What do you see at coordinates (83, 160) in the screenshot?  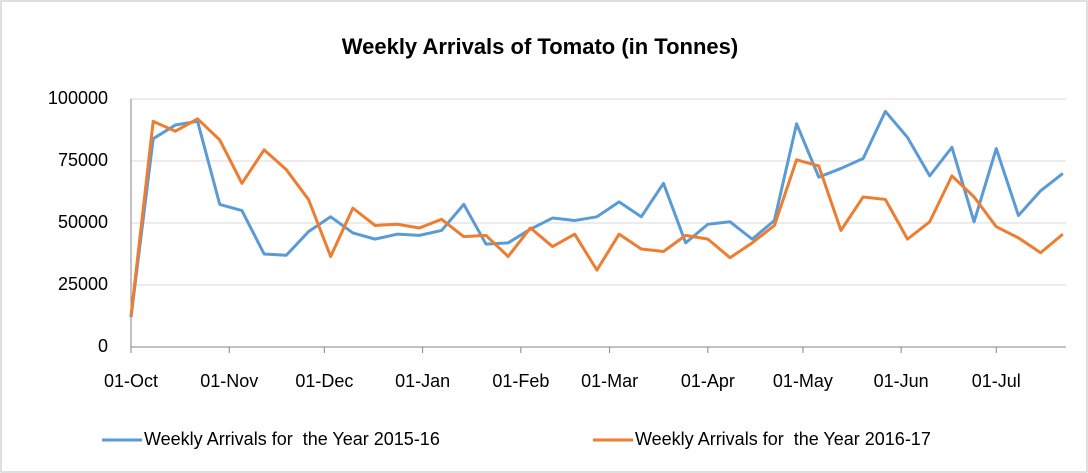 I see `y-tick-label: 75000` at bounding box center [83, 160].